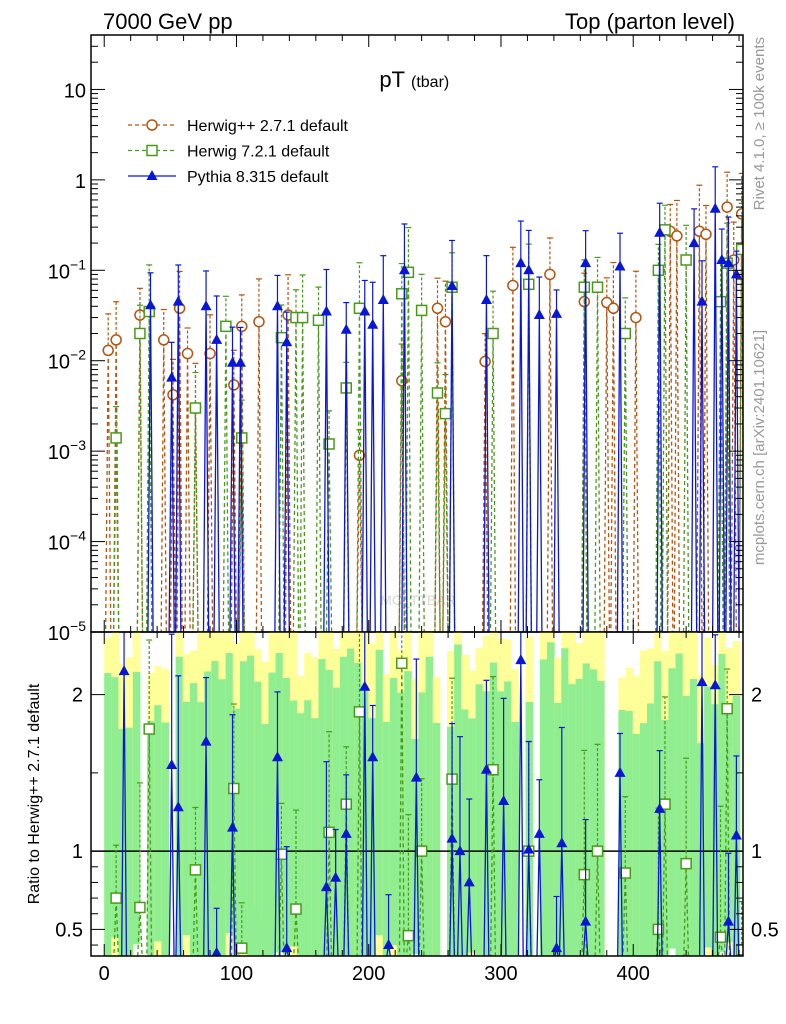 The width and height of the screenshot is (786, 1024). Describe the element at coordinates (67, 541) in the screenshot. I see `main-y-tick-label: 10⁻⁴` at that location.